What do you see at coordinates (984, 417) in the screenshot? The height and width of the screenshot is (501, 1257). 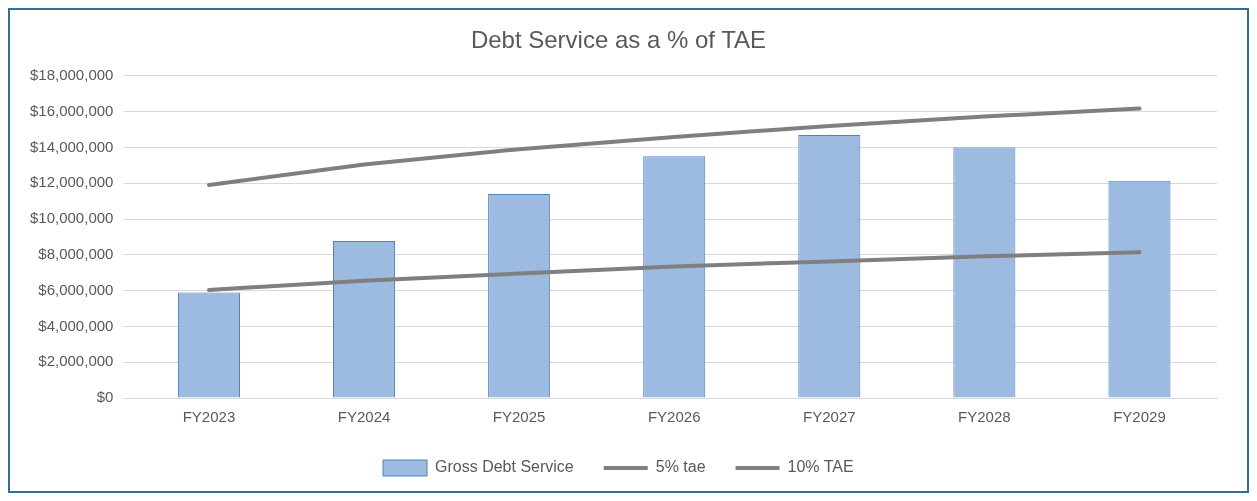 I see `x-tick-label: FY2028` at bounding box center [984, 417].